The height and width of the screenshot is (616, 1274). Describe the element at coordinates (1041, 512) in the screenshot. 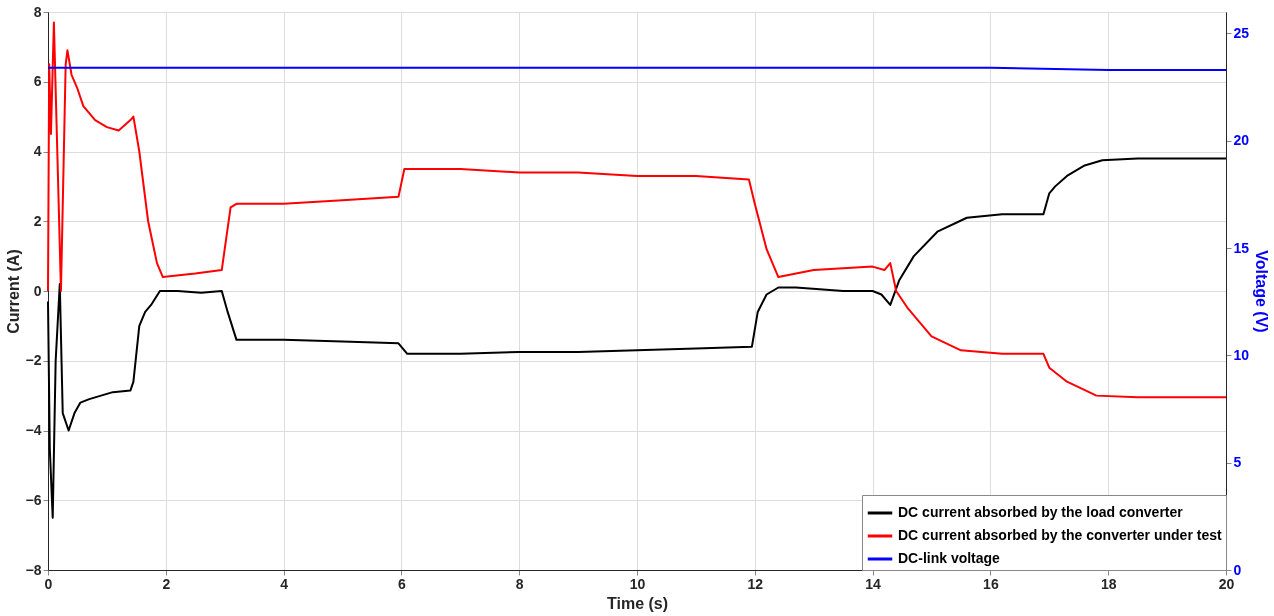

I see `legend-label: DC current absorbed by the load converter` at that location.